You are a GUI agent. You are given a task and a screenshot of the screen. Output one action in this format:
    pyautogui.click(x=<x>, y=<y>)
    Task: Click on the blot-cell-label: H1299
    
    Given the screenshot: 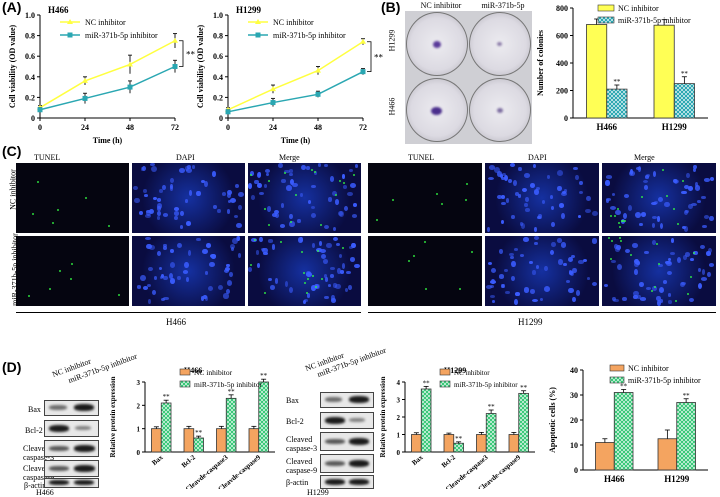 What is the action you would take?
    pyautogui.click(x=318, y=492)
    